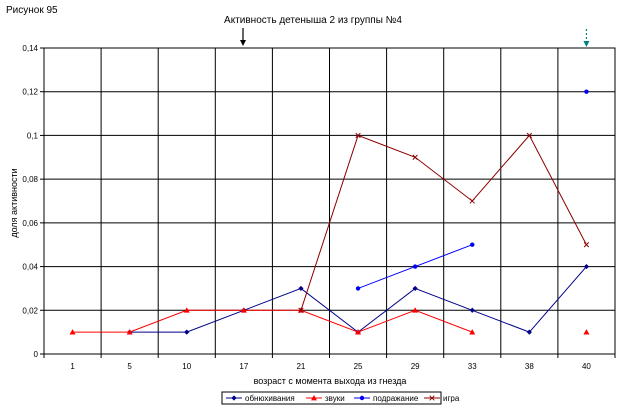 Image resolution: width=623 pixels, height=409 pixels. What do you see at coordinates (32, 10) in the screenshot?
I see `figure-label: Рисунок 95` at bounding box center [32, 10].